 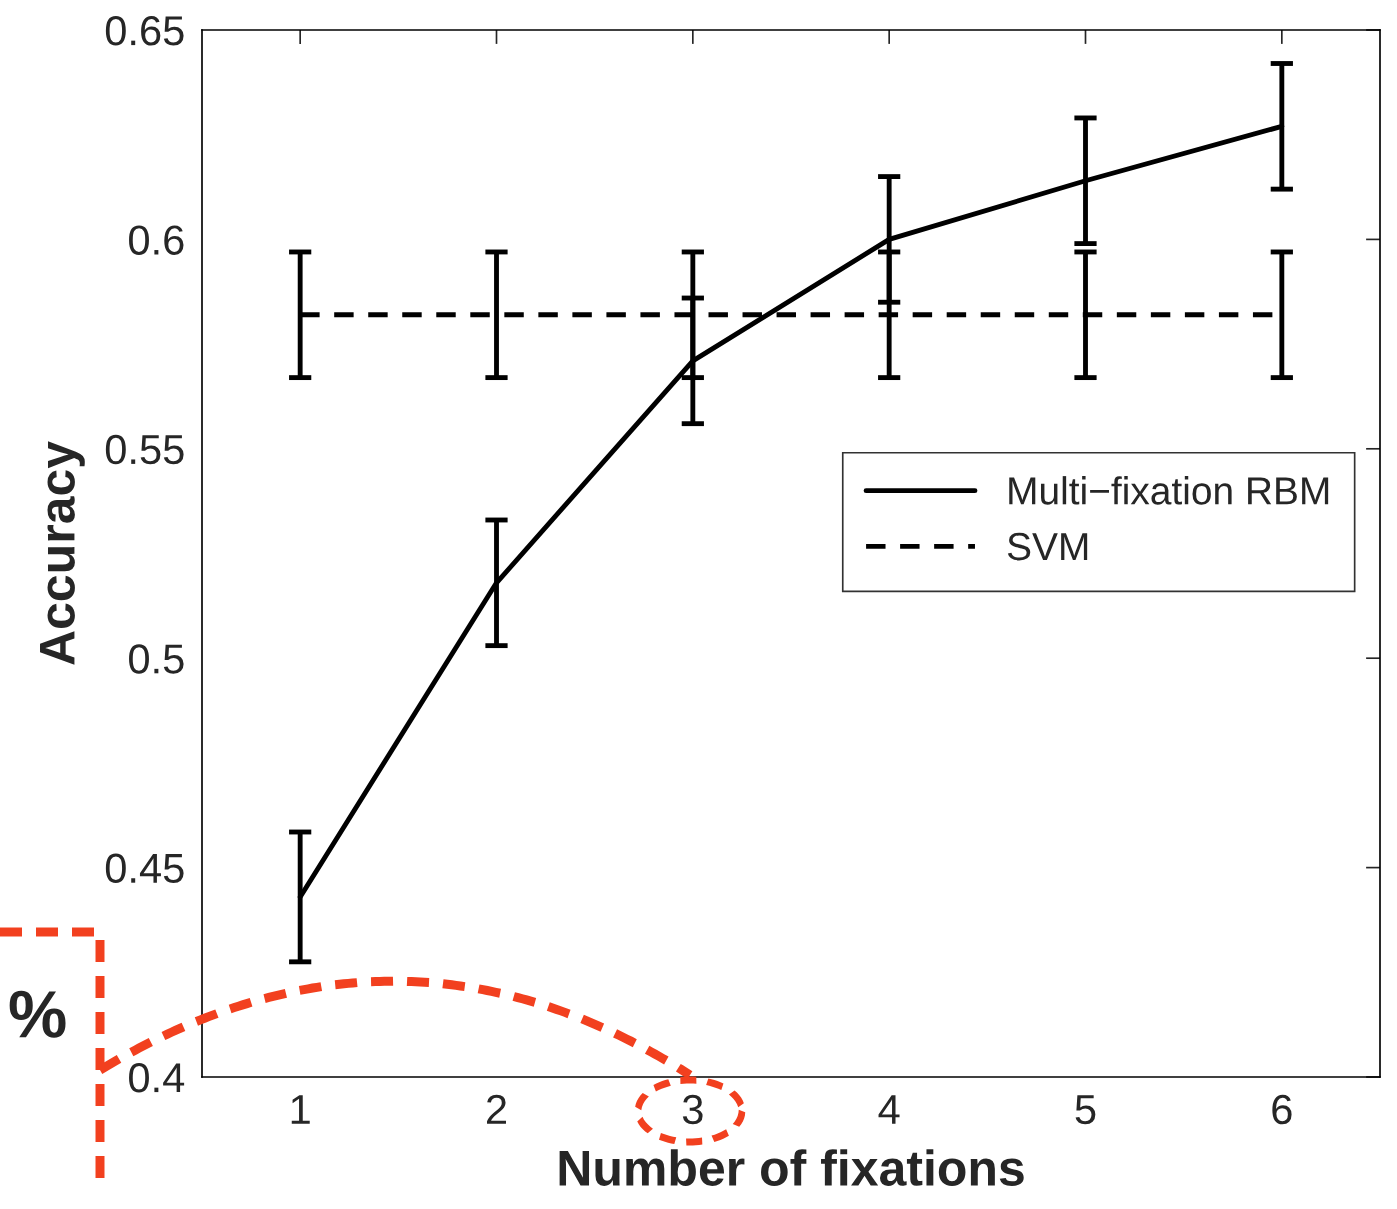 I want to click on y-tick-label: 0.5, so click(x=156, y=659).